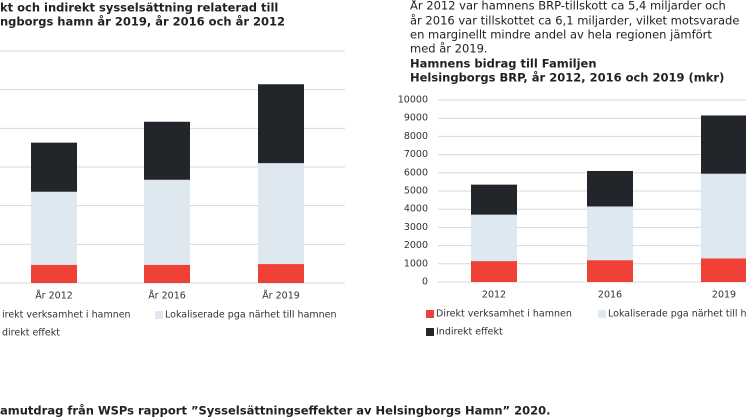  What do you see at coordinates (494, 295) in the screenshot?
I see `x-tick-label: 2012` at bounding box center [494, 295].